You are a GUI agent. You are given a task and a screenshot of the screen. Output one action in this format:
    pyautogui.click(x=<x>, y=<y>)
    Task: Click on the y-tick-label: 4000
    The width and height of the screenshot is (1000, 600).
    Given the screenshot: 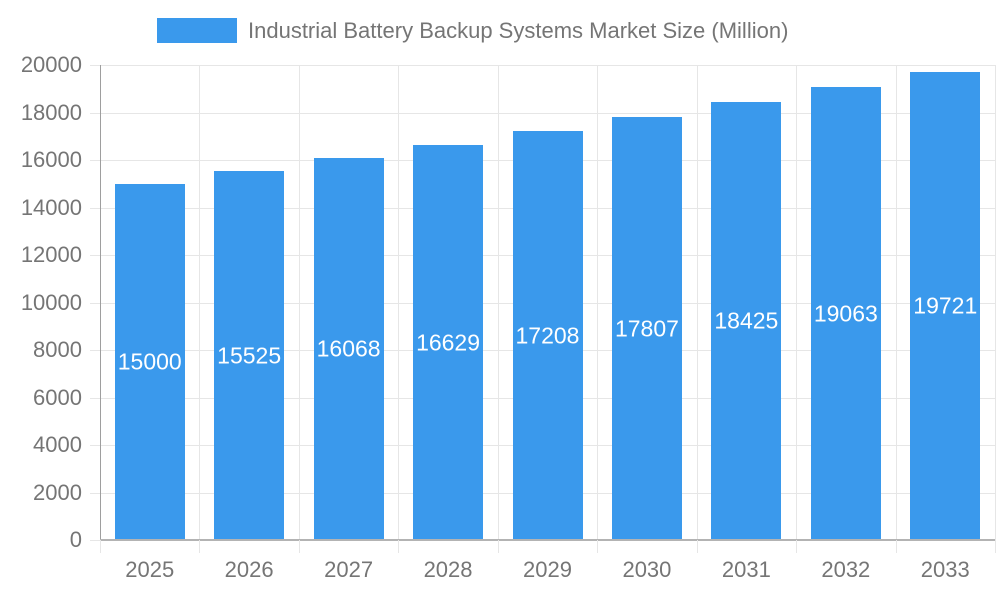 What is the action you would take?
    pyautogui.click(x=57, y=444)
    